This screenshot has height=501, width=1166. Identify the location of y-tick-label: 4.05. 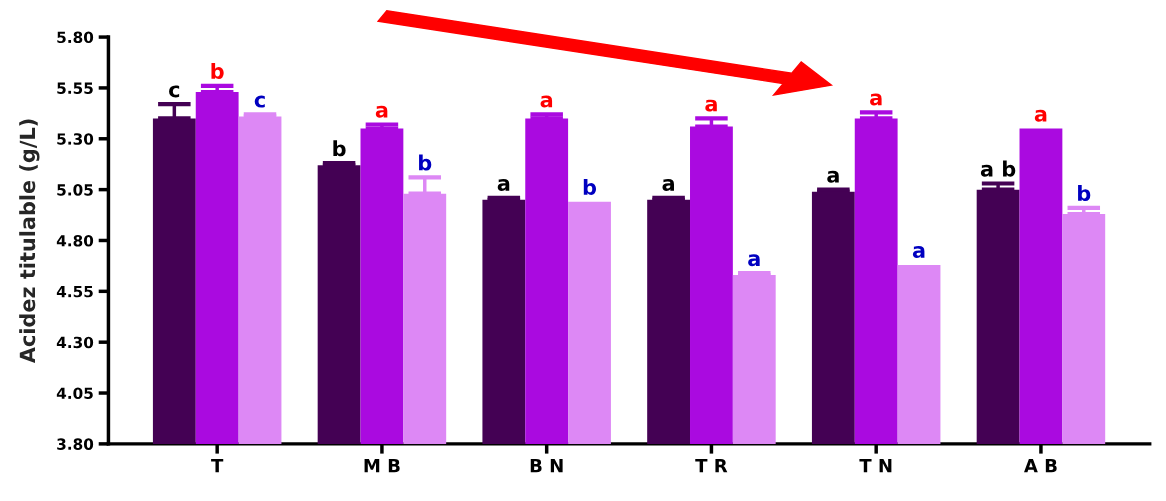
(74, 393).